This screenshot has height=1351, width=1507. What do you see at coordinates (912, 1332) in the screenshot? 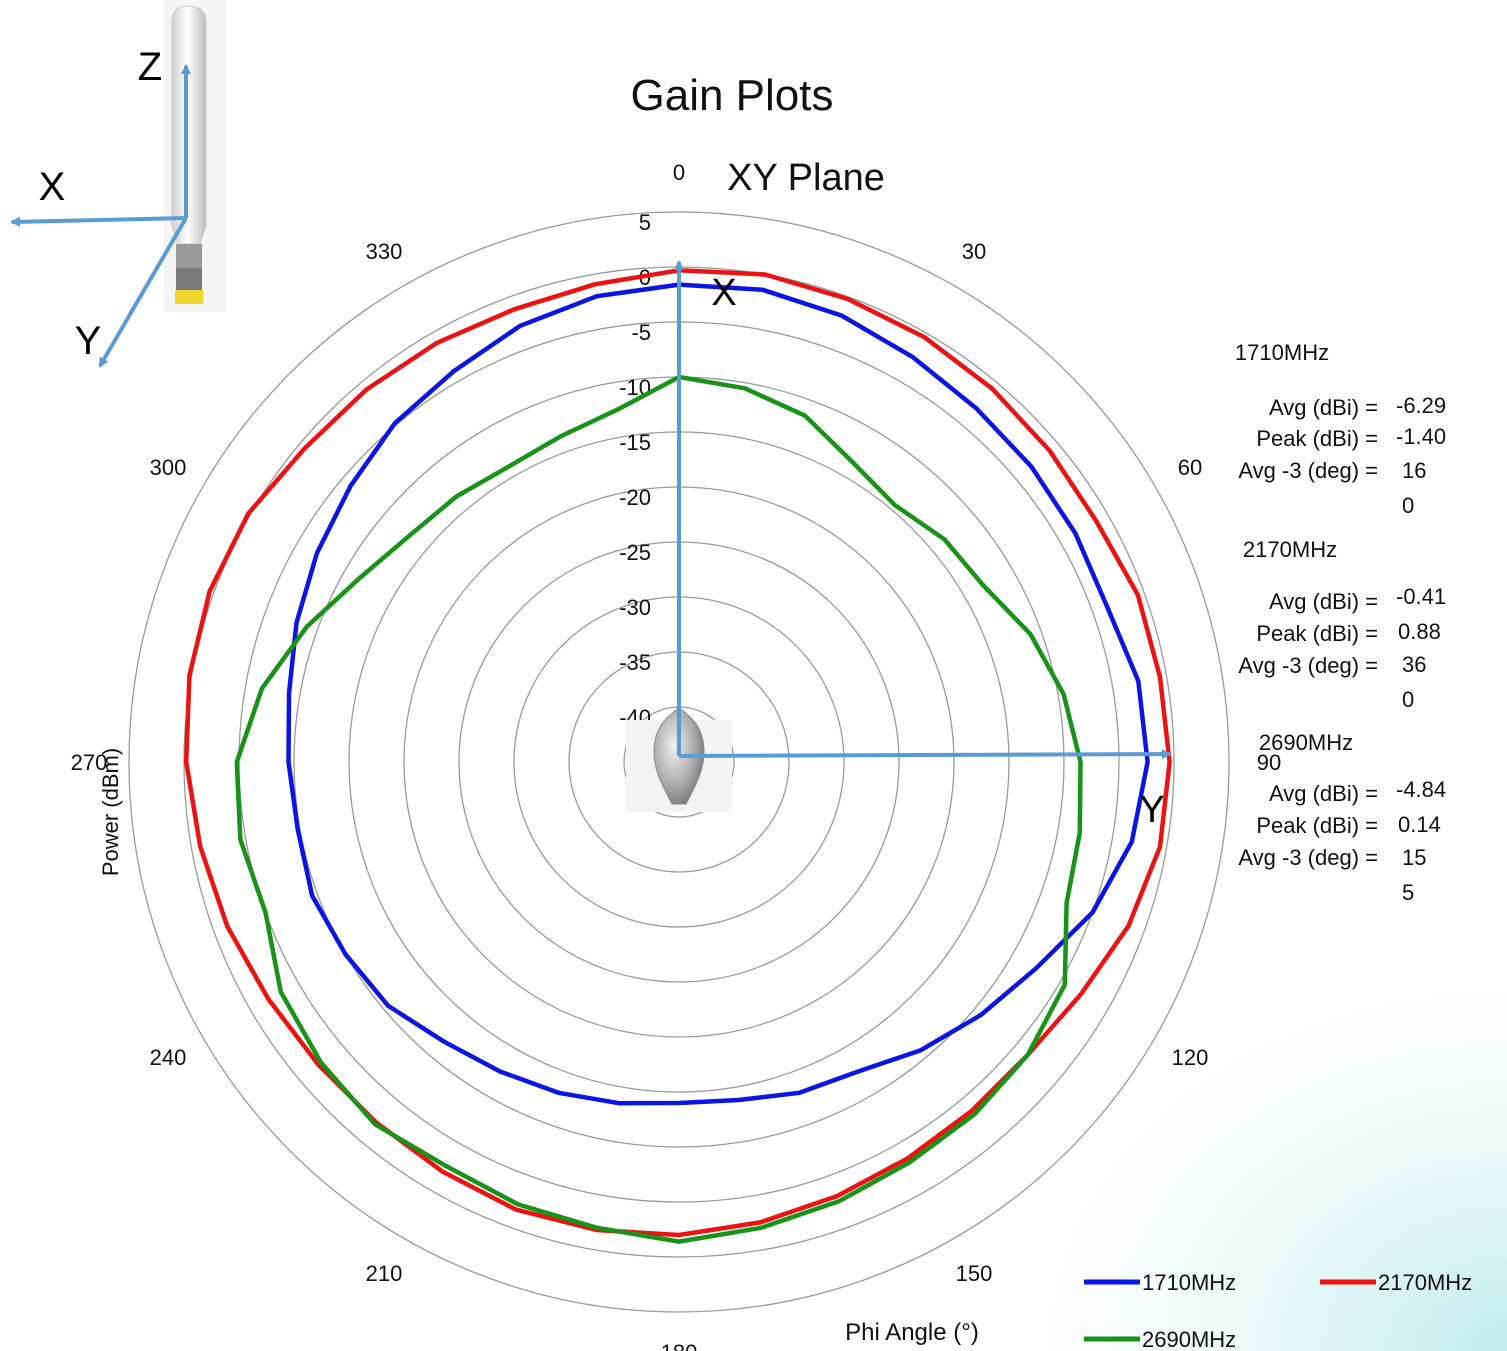
I see `x-axis-title: Phi Angle (°)` at bounding box center [912, 1332].